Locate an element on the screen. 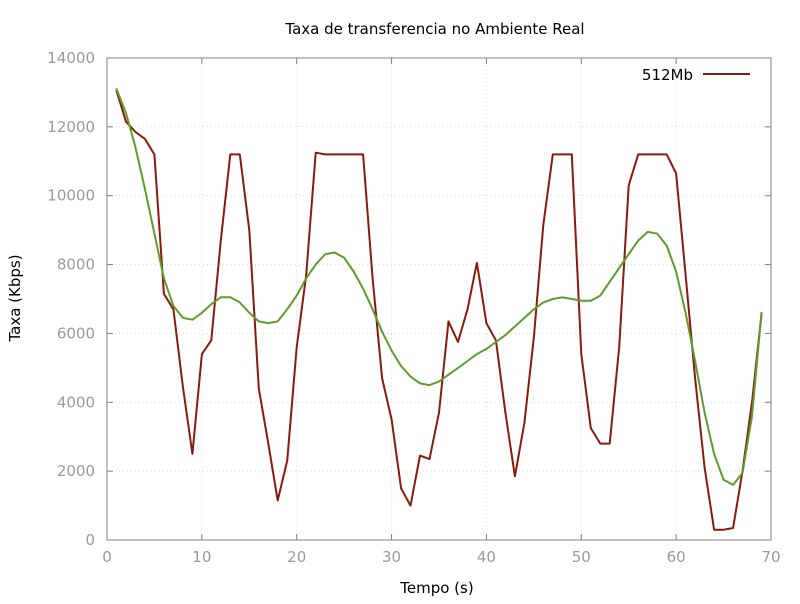  x-tick-label: 30 is located at coordinates (391, 557).